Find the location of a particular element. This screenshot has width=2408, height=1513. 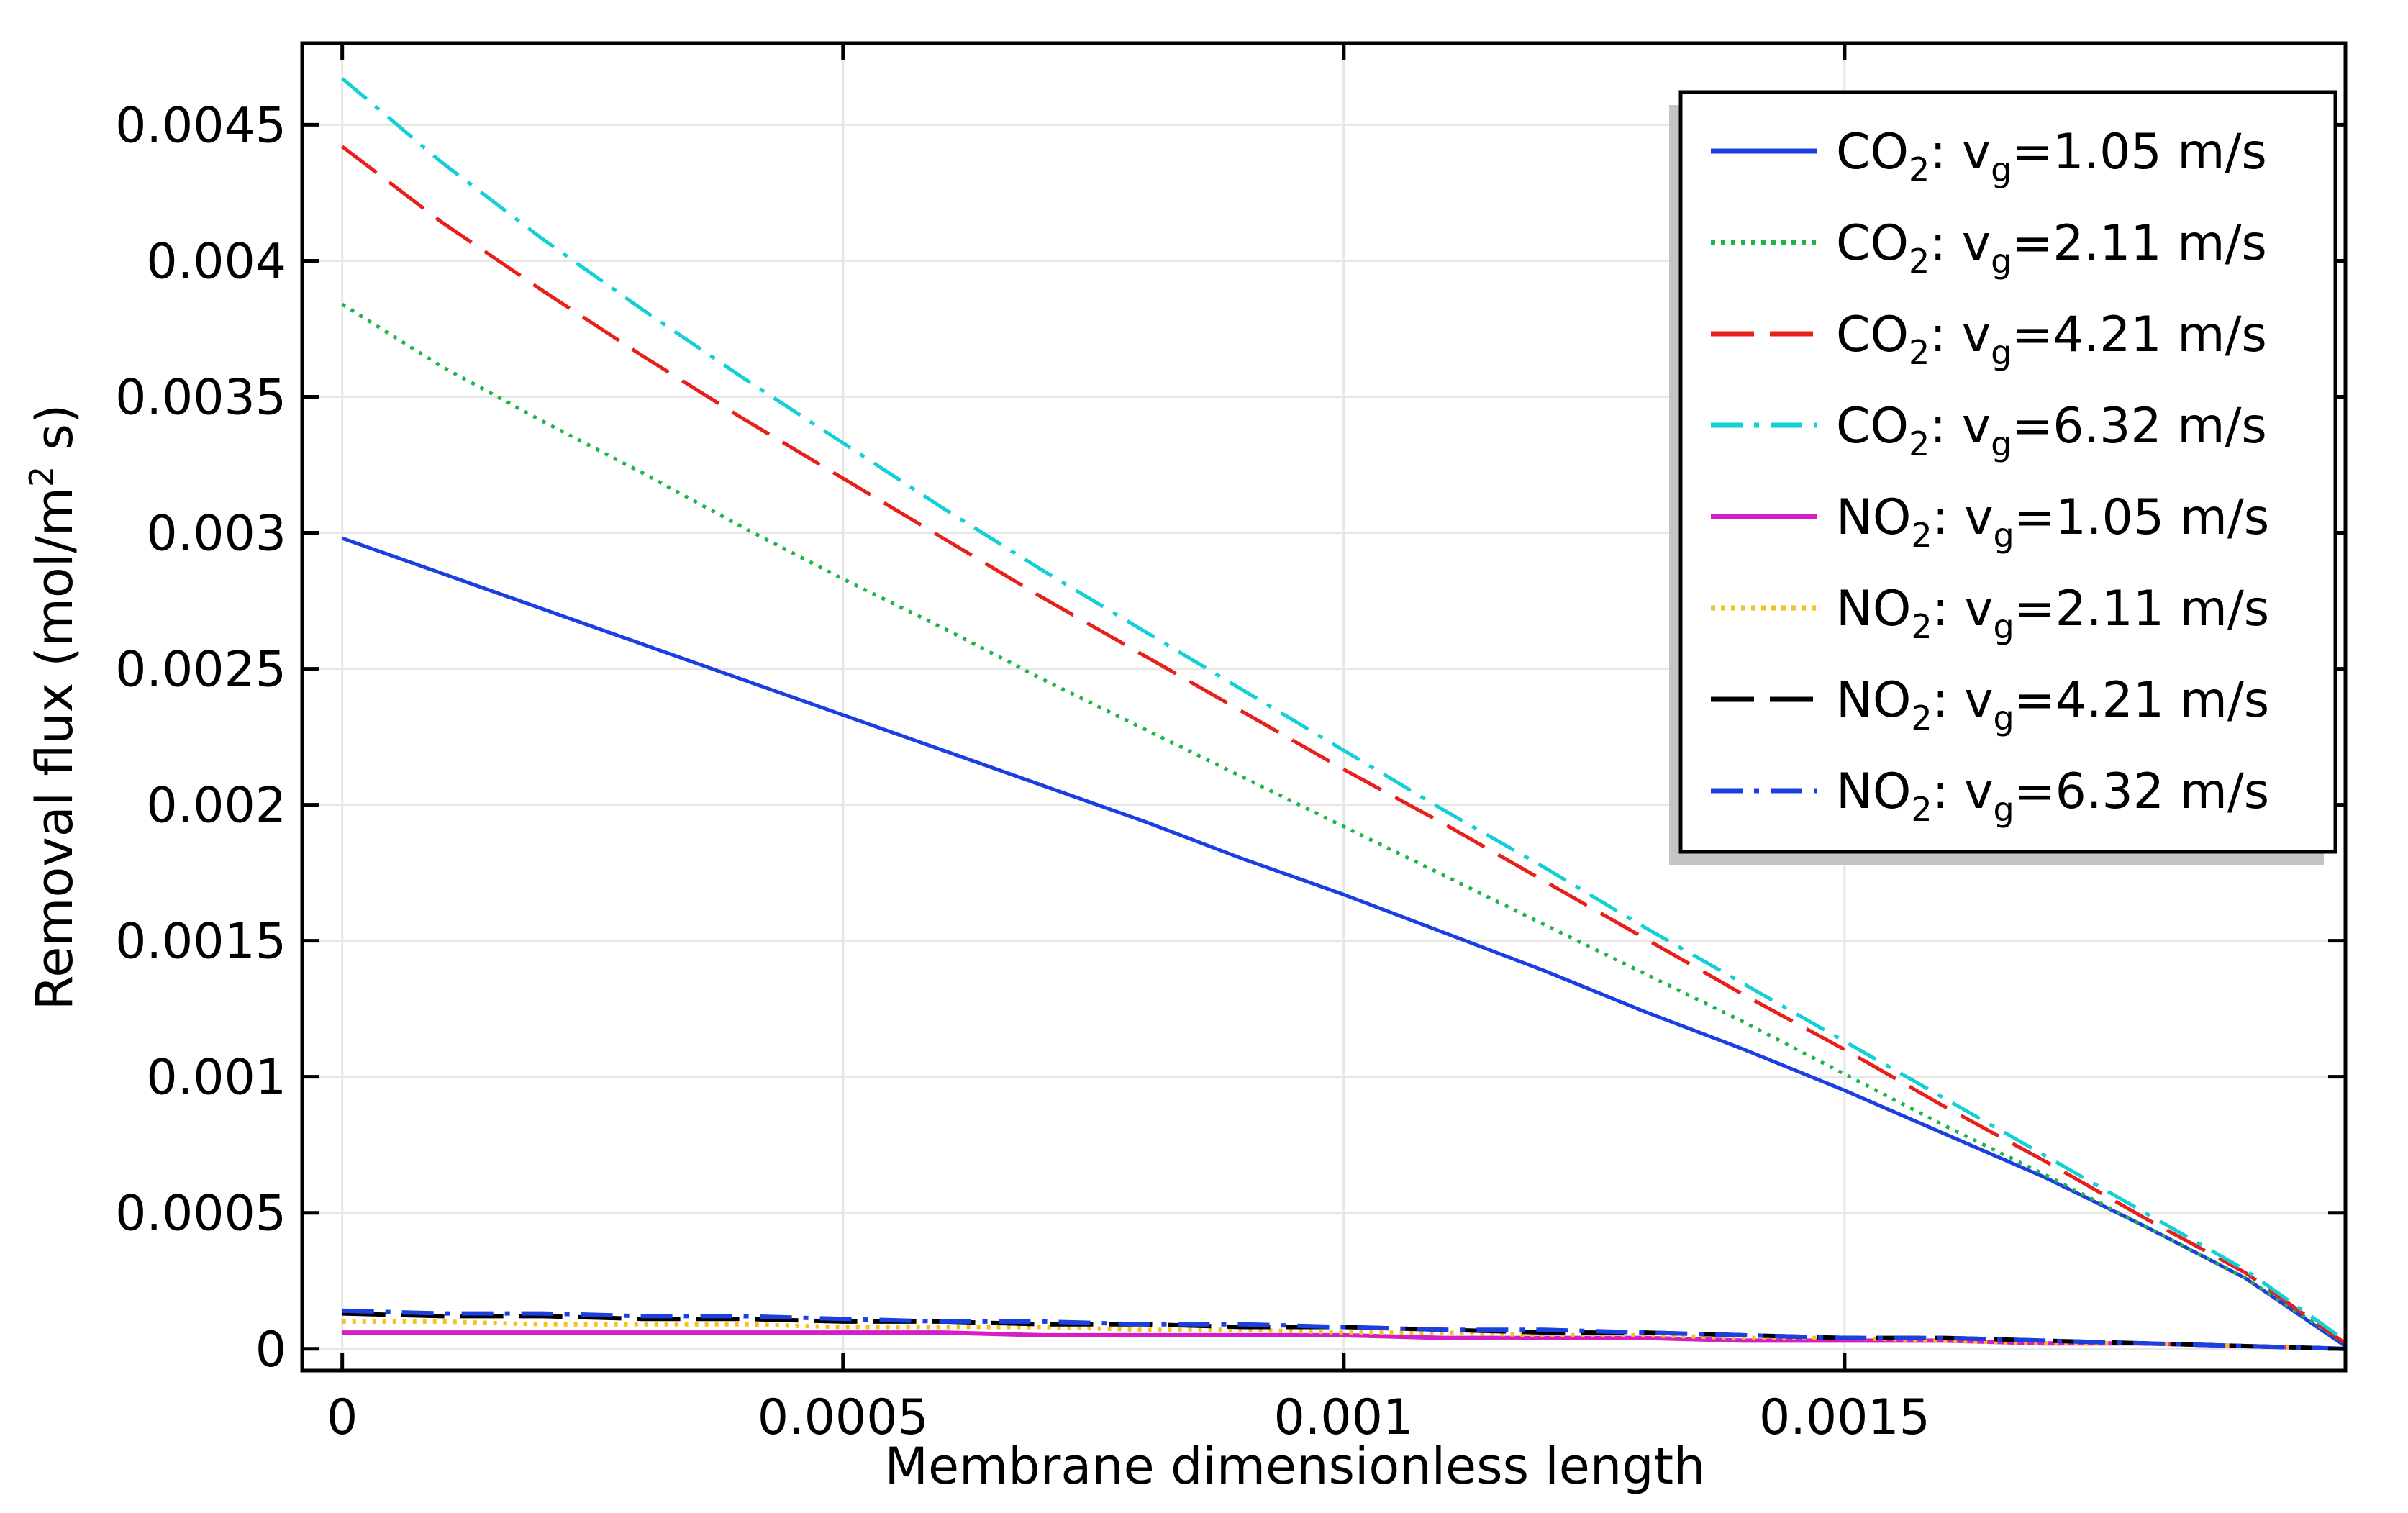

y-axis-title: Removal flux (mol/m2 s) is located at coordinates (53, 707).